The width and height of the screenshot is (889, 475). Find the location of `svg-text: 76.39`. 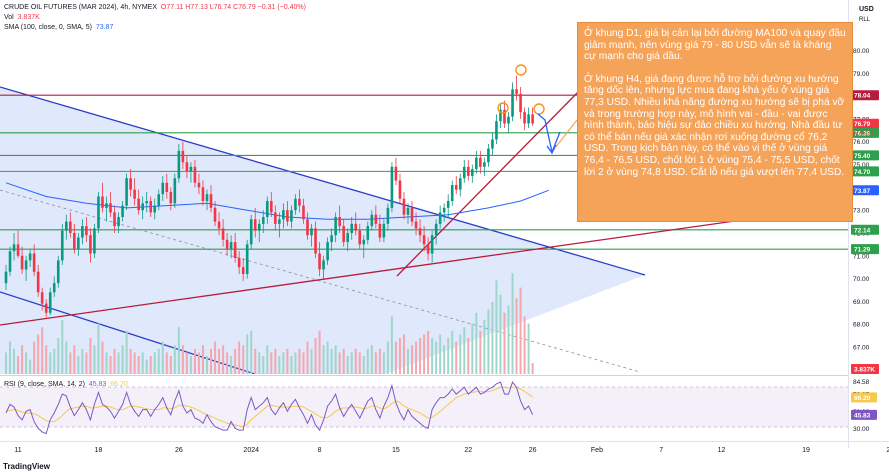

svg-text: 76.39 is located at coordinates (862, 133).